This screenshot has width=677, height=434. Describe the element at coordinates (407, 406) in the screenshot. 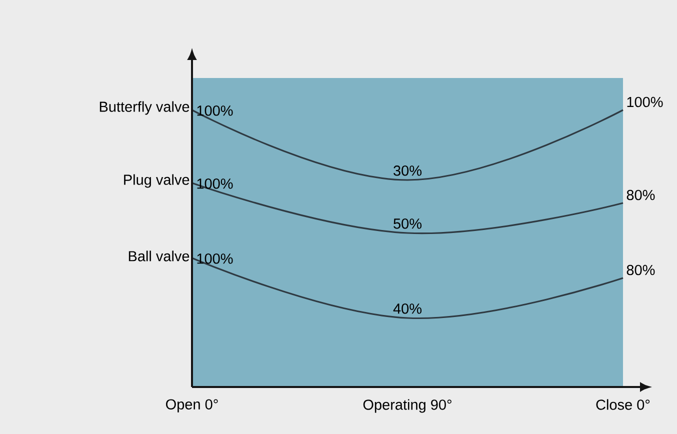

I see `category-label: Operating 90°` at that location.